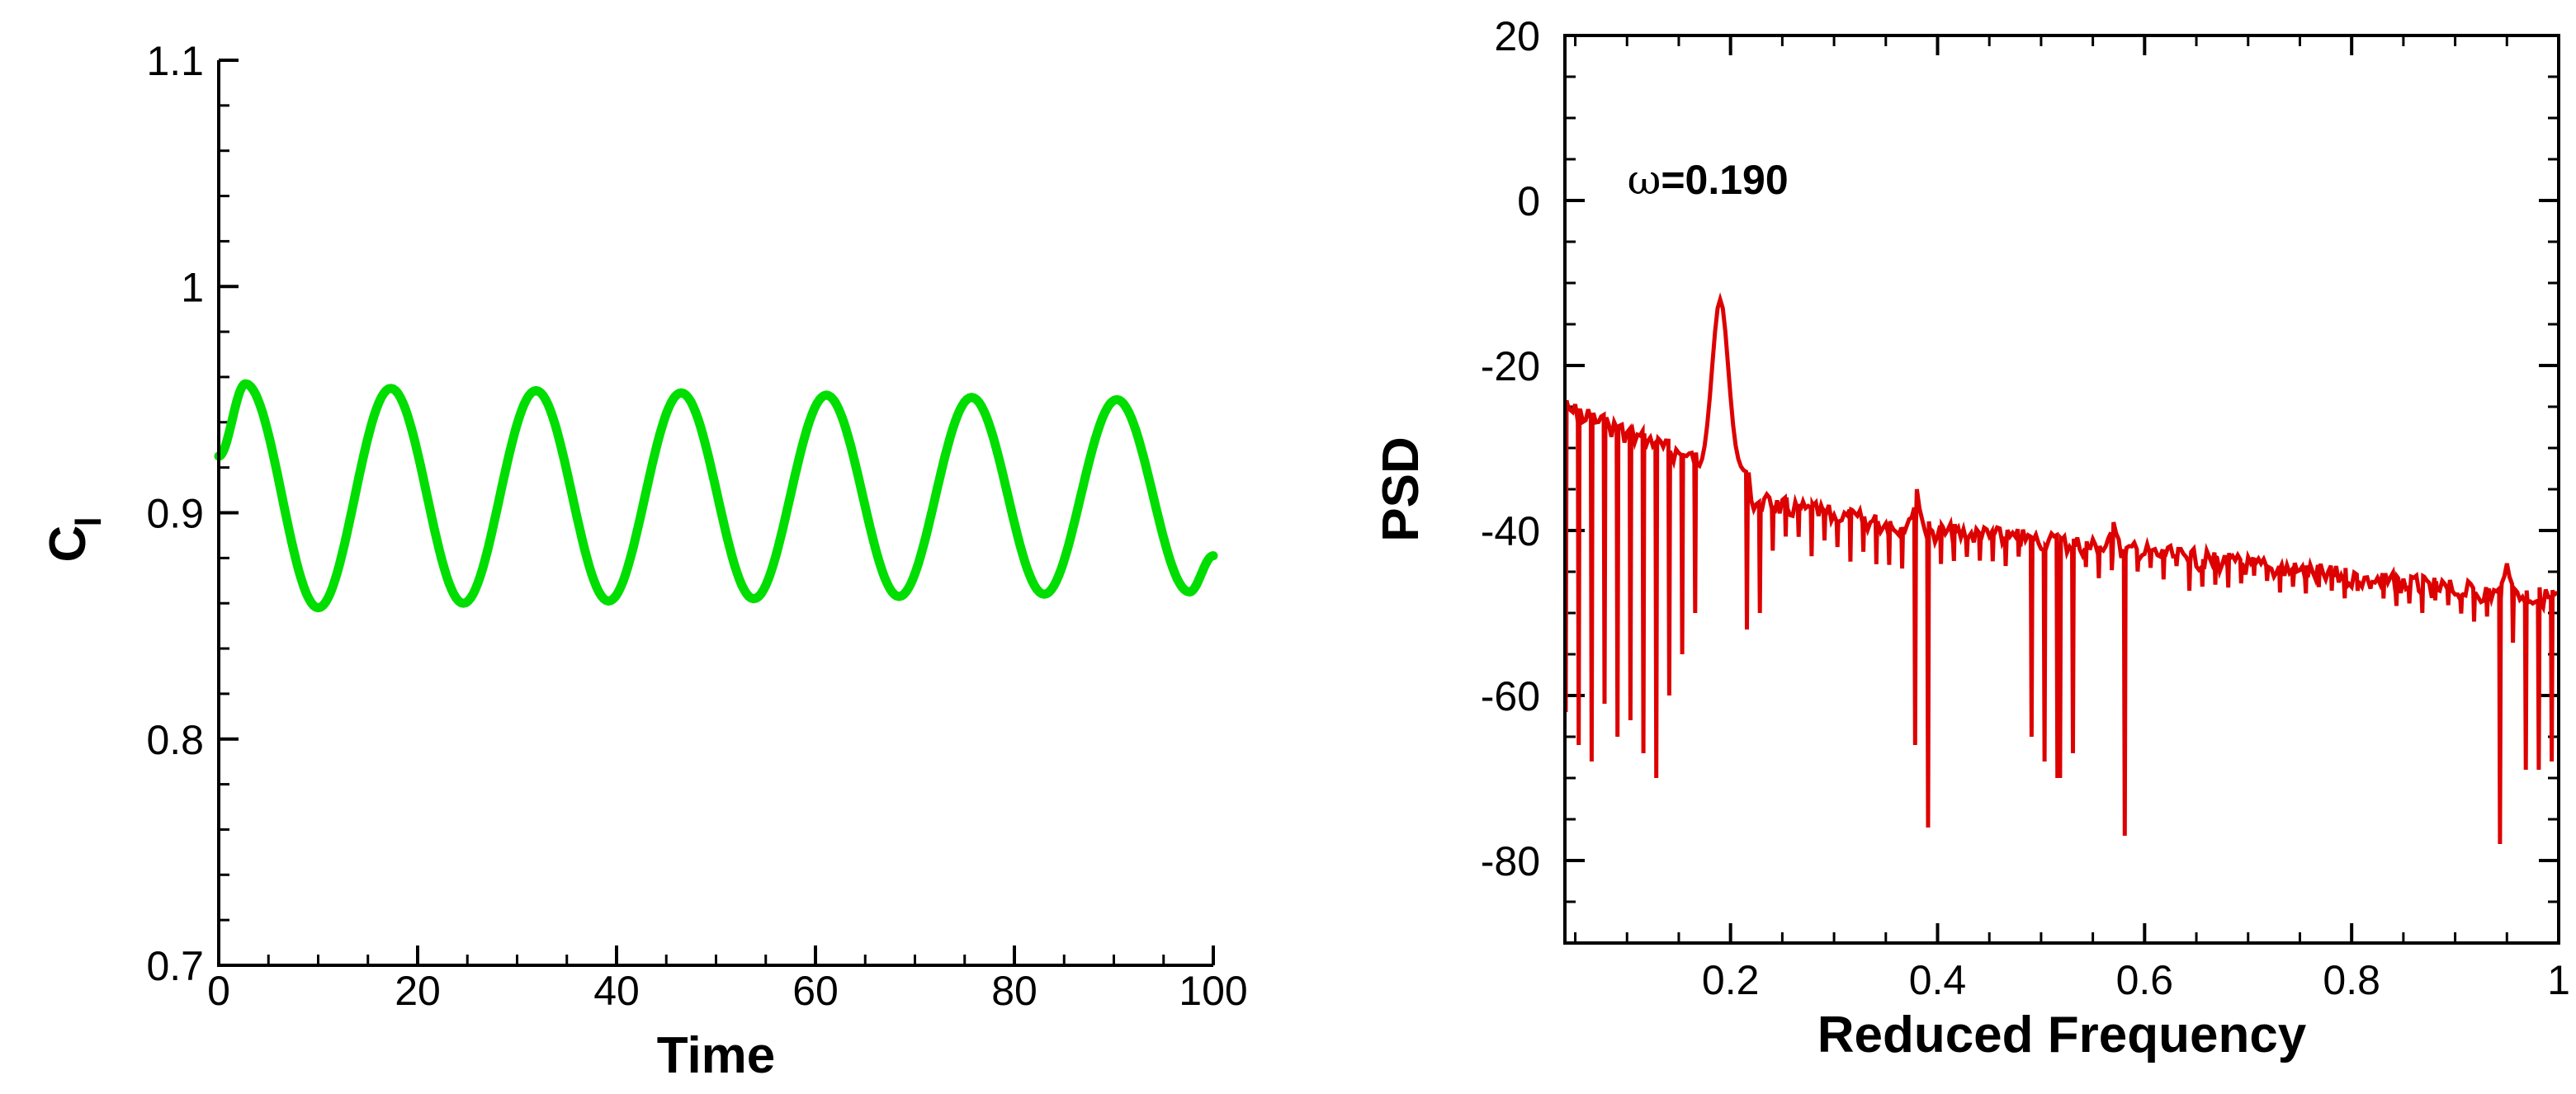  What do you see at coordinates (1510, 861) in the screenshot?
I see `right-y-tick-label: -80` at bounding box center [1510, 861].